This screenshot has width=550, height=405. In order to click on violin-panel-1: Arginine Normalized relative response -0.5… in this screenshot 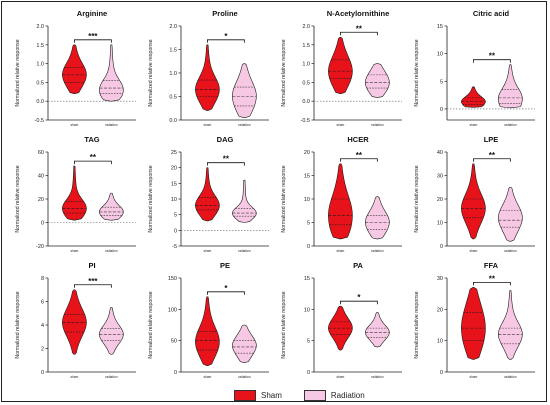, I will do `click(75, 68)`.